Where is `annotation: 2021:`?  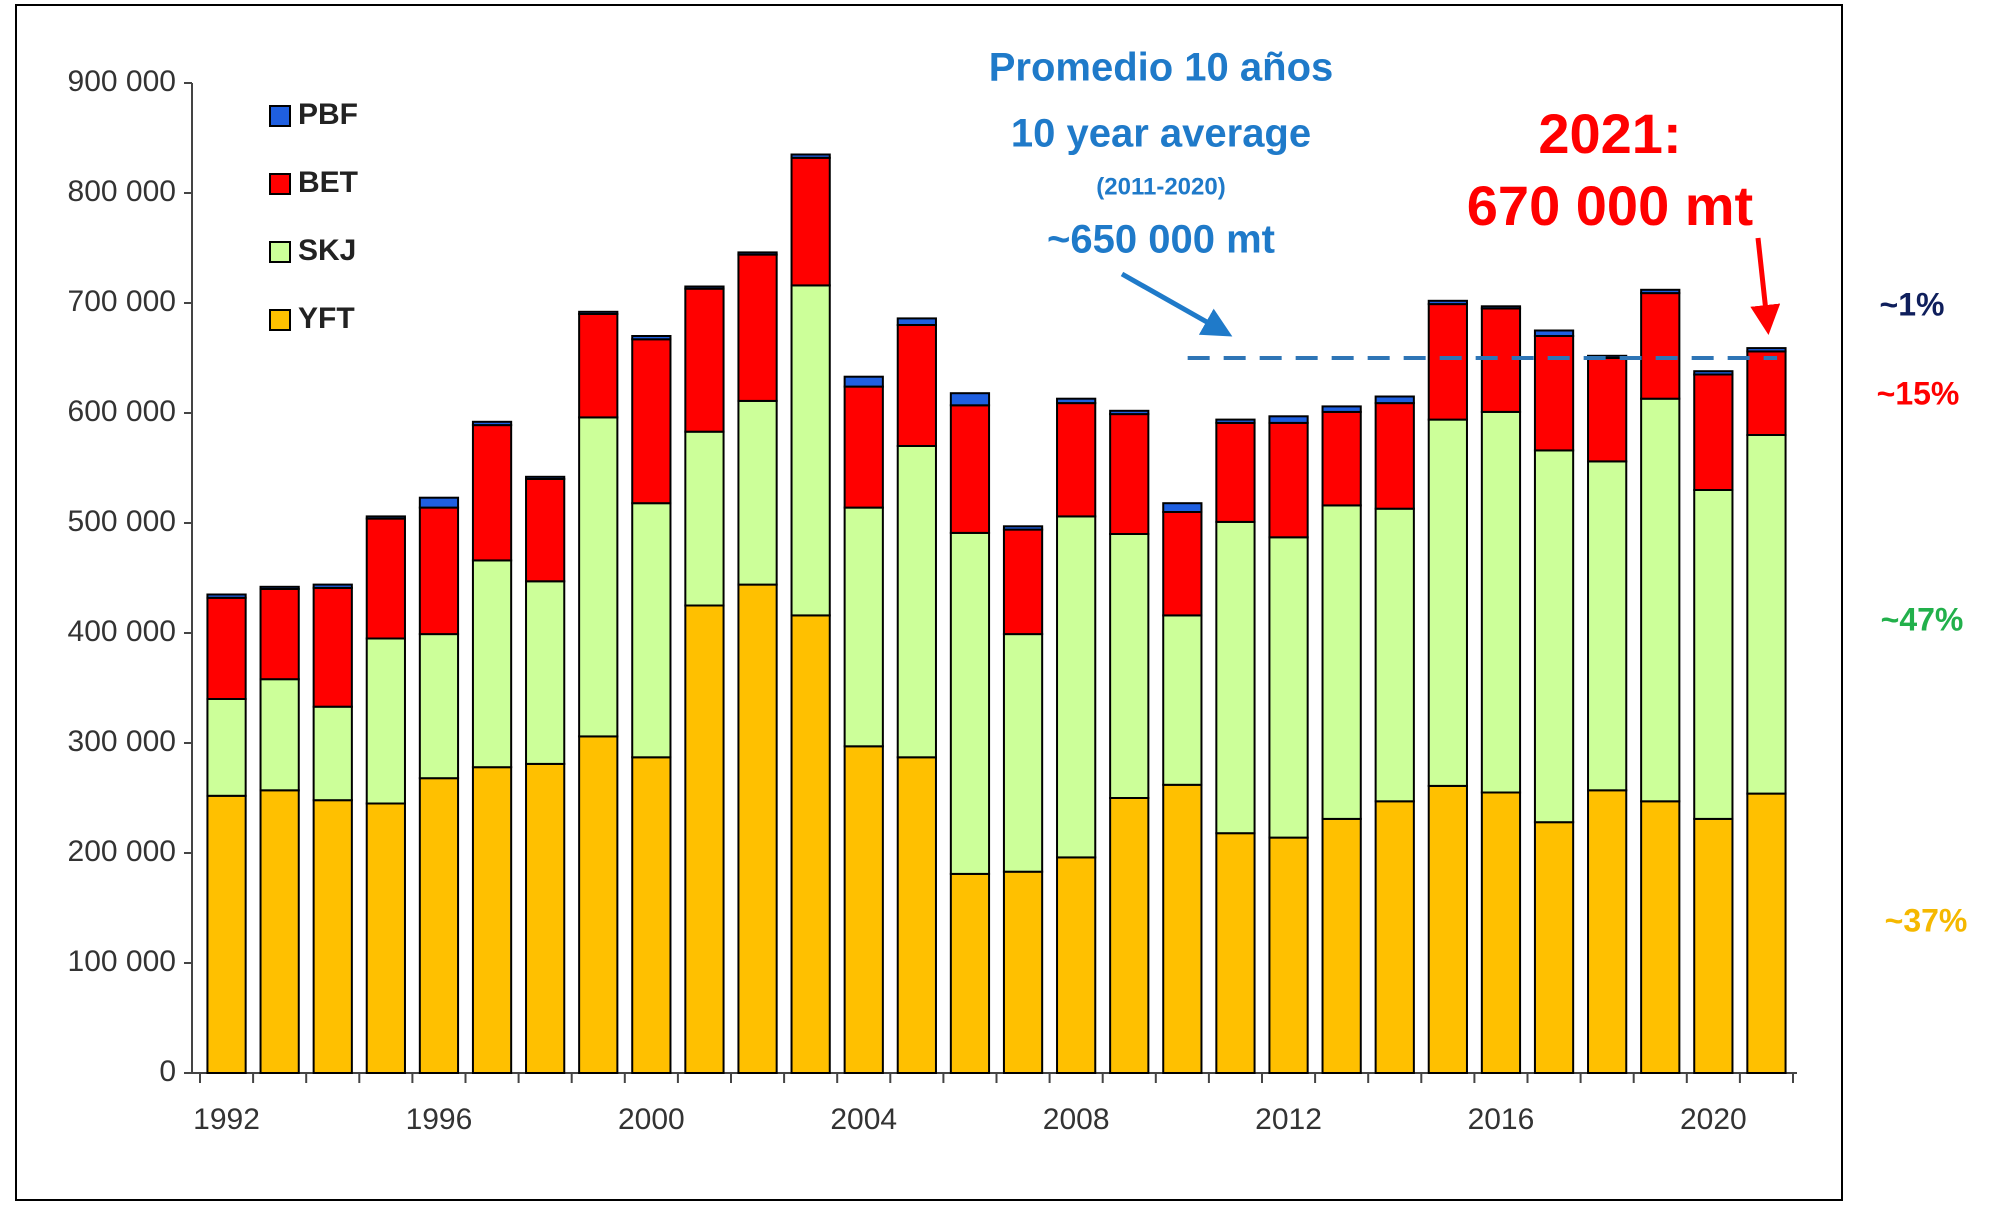
annotation: 2021: is located at coordinates (1609, 133).